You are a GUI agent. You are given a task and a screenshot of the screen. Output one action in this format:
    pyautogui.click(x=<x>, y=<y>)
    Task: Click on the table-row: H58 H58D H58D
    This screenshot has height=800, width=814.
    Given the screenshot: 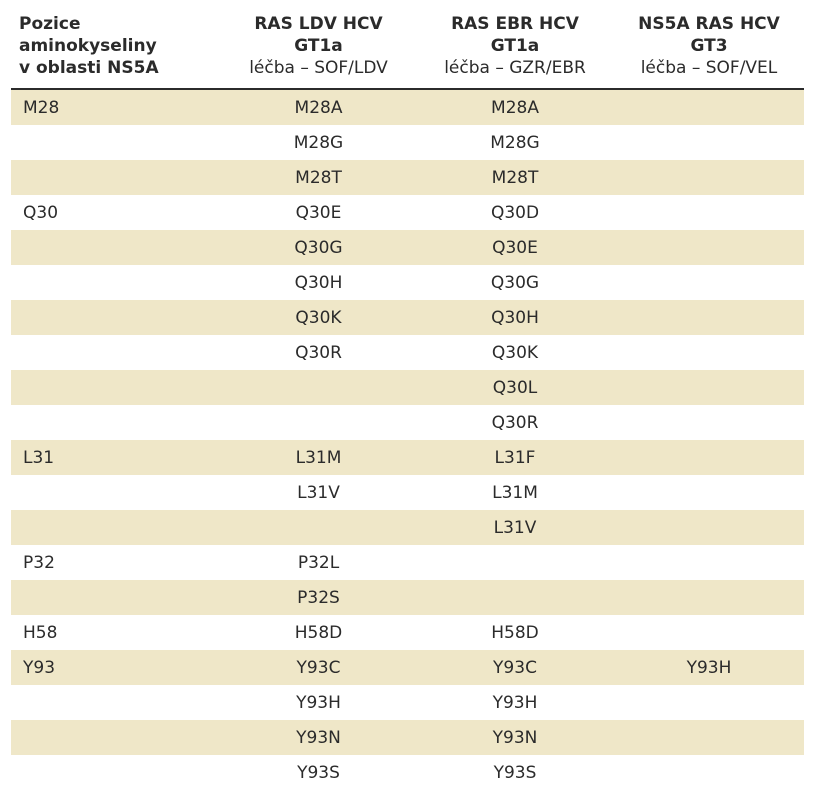 What is the action you would take?
    pyautogui.click(x=407, y=632)
    